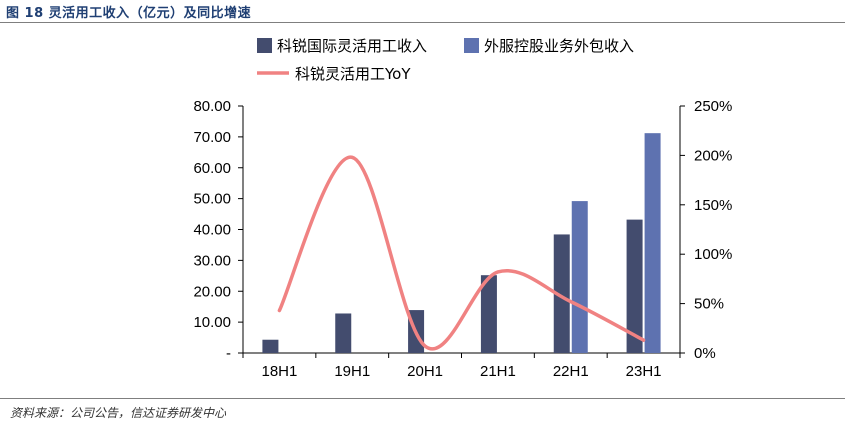 Image resolution: width=845 pixels, height=427 pixels. I want to click on legend-label-bar1: 科锐国际灵活用工收入, so click(352, 46).